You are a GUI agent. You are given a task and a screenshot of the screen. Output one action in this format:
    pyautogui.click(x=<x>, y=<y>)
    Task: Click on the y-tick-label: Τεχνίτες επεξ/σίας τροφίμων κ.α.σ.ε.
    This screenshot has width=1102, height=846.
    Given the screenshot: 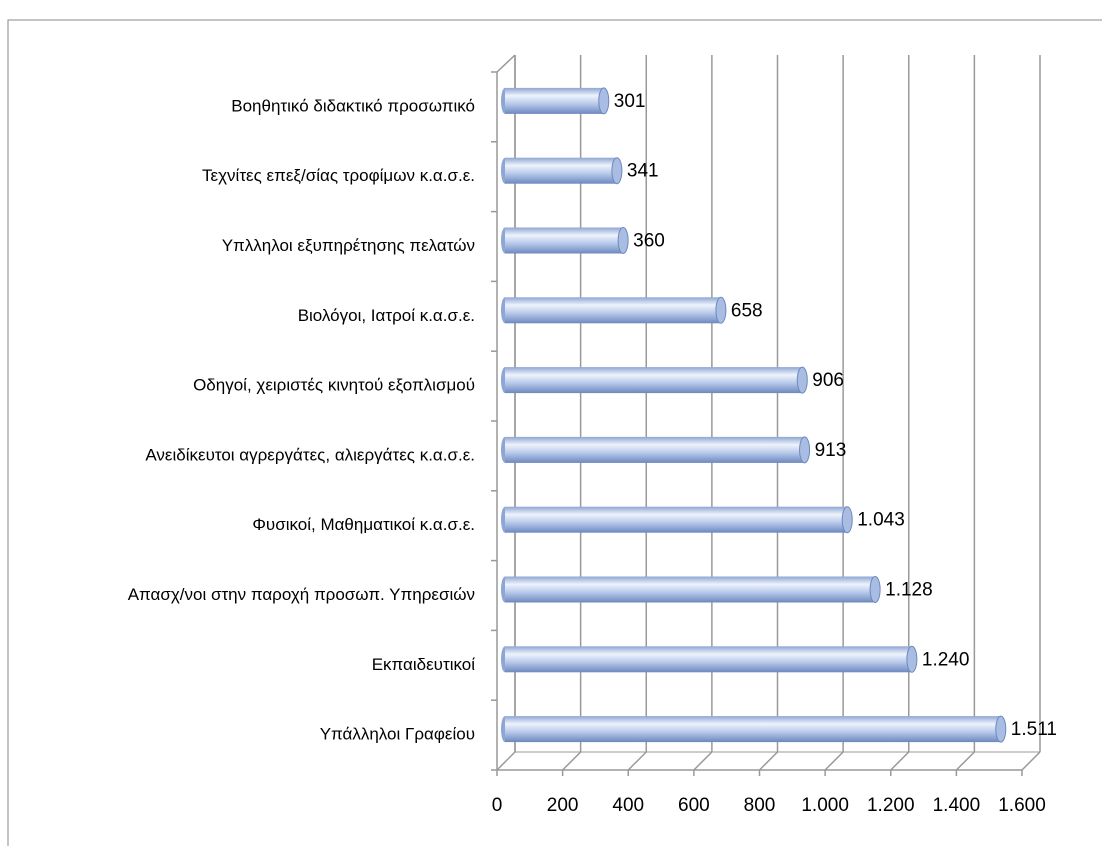 What is the action you would take?
    pyautogui.click(x=338, y=175)
    